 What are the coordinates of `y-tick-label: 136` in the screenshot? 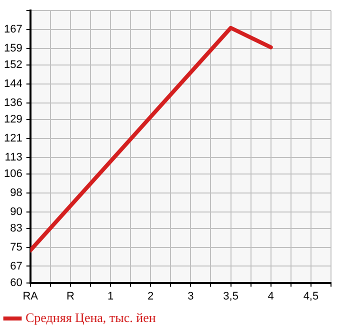 It's located at (13, 102).